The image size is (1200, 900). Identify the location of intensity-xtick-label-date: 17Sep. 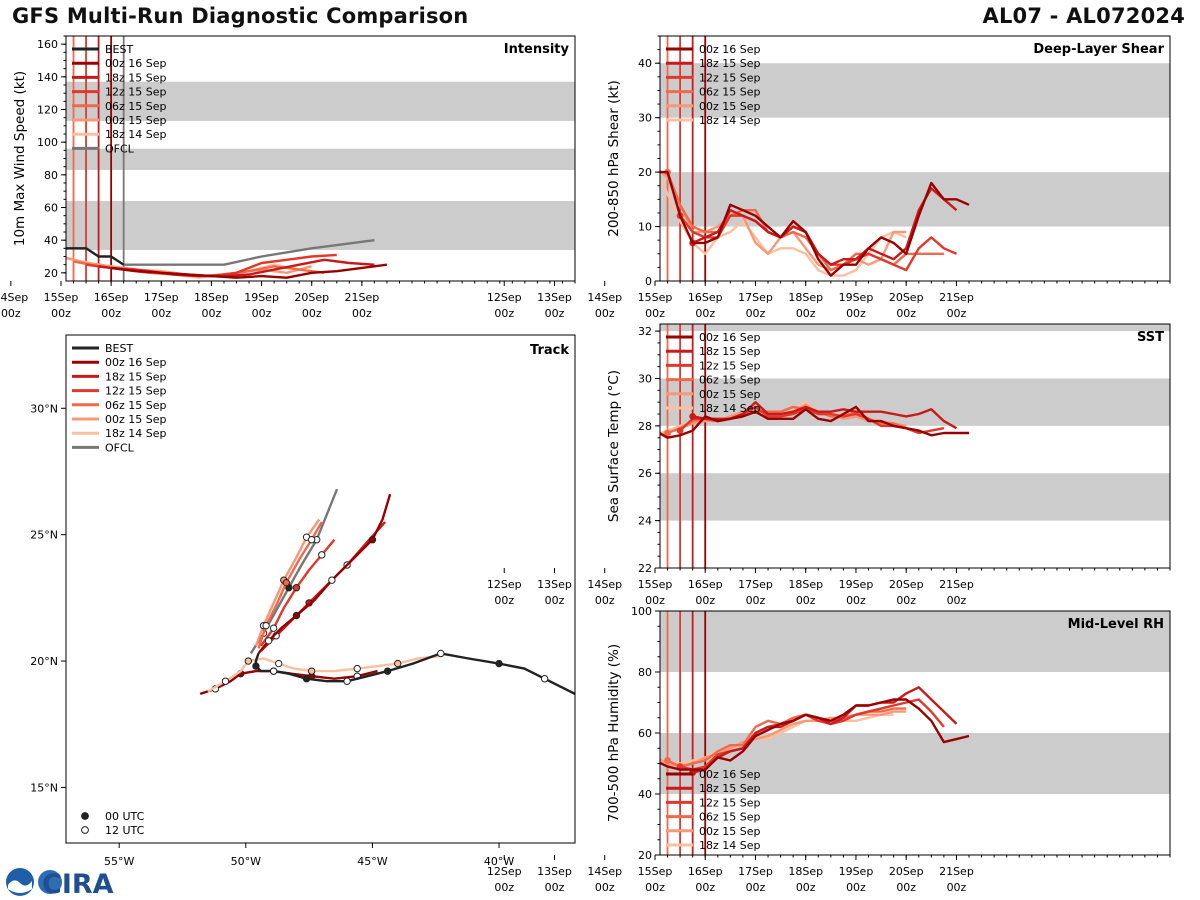
(161, 297).